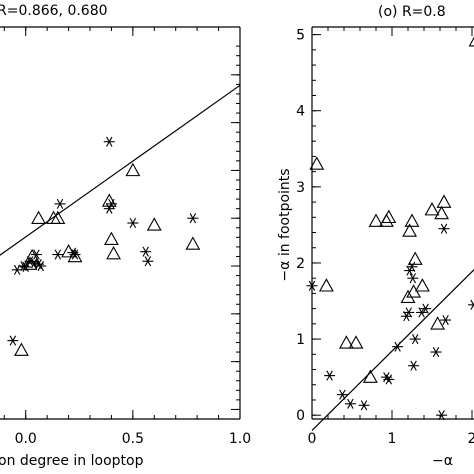 The width and height of the screenshot is (474, 474). I want to click on right-x-tick-label: 1, so click(392, 439).